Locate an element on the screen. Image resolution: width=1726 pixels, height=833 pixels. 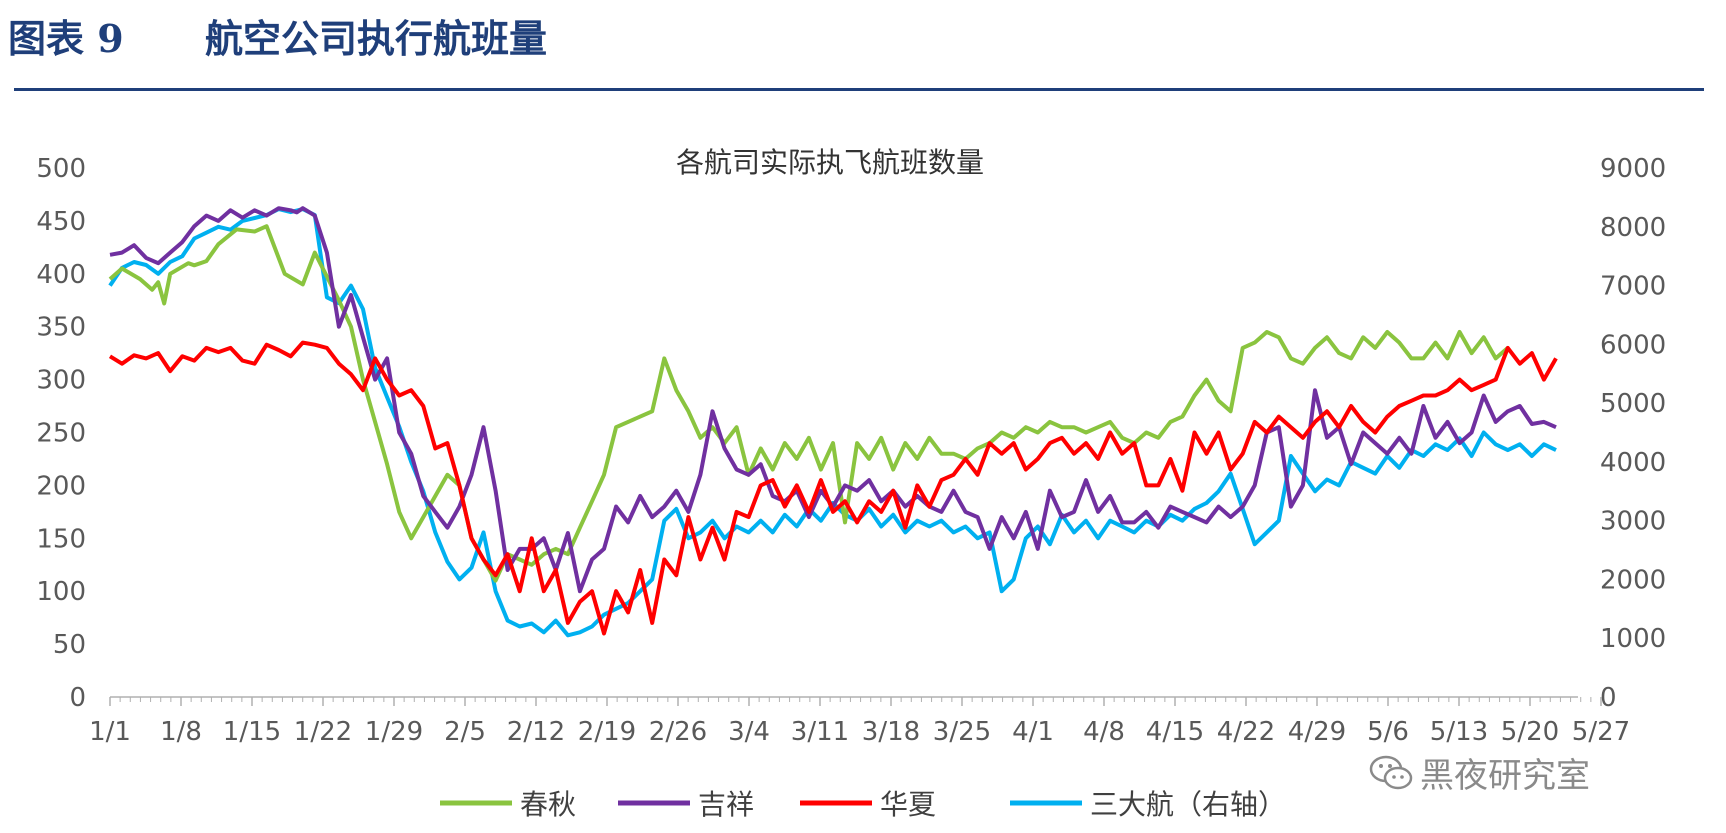
right-axis-tick-label: 6000 is located at coordinates (1633, 345).